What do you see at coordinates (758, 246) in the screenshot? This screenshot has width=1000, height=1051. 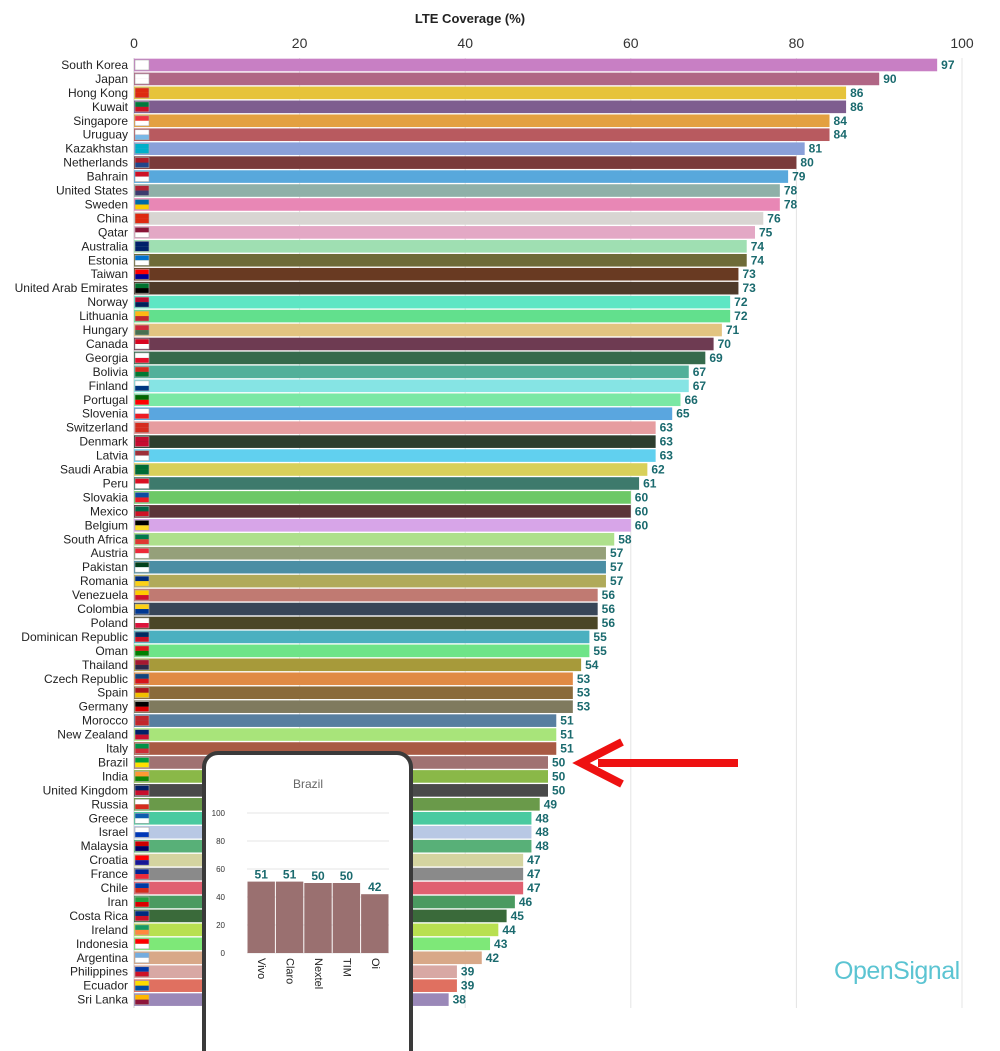 I see `data-label: 74` at bounding box center [758, 246].